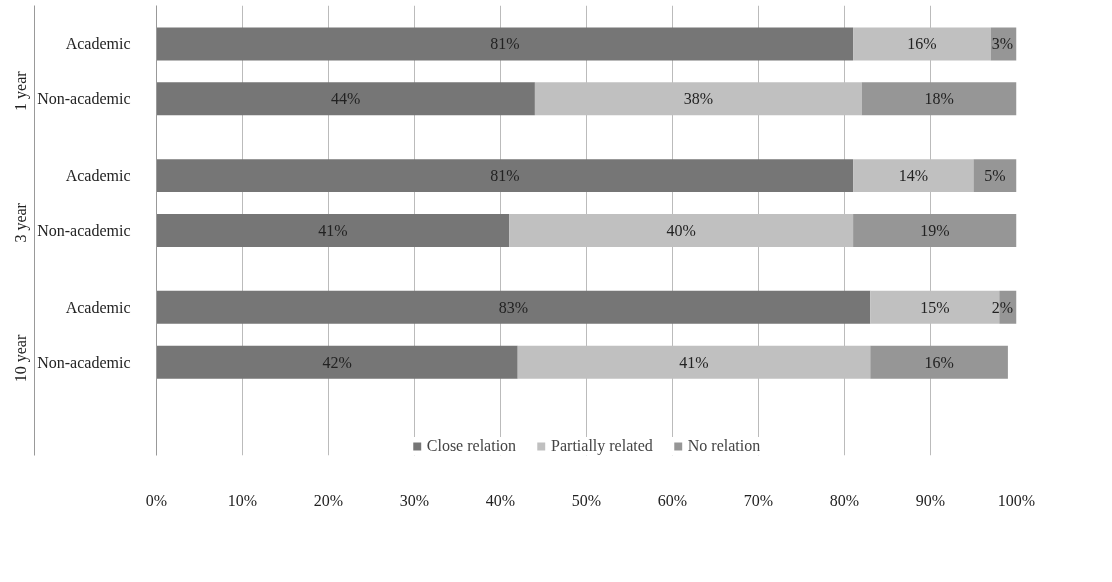 The height and width of the screenshot is (582, 1112). Describe the element at coordinates (939, 99) in the screenshot. I see `data-label: 18%` at that location.